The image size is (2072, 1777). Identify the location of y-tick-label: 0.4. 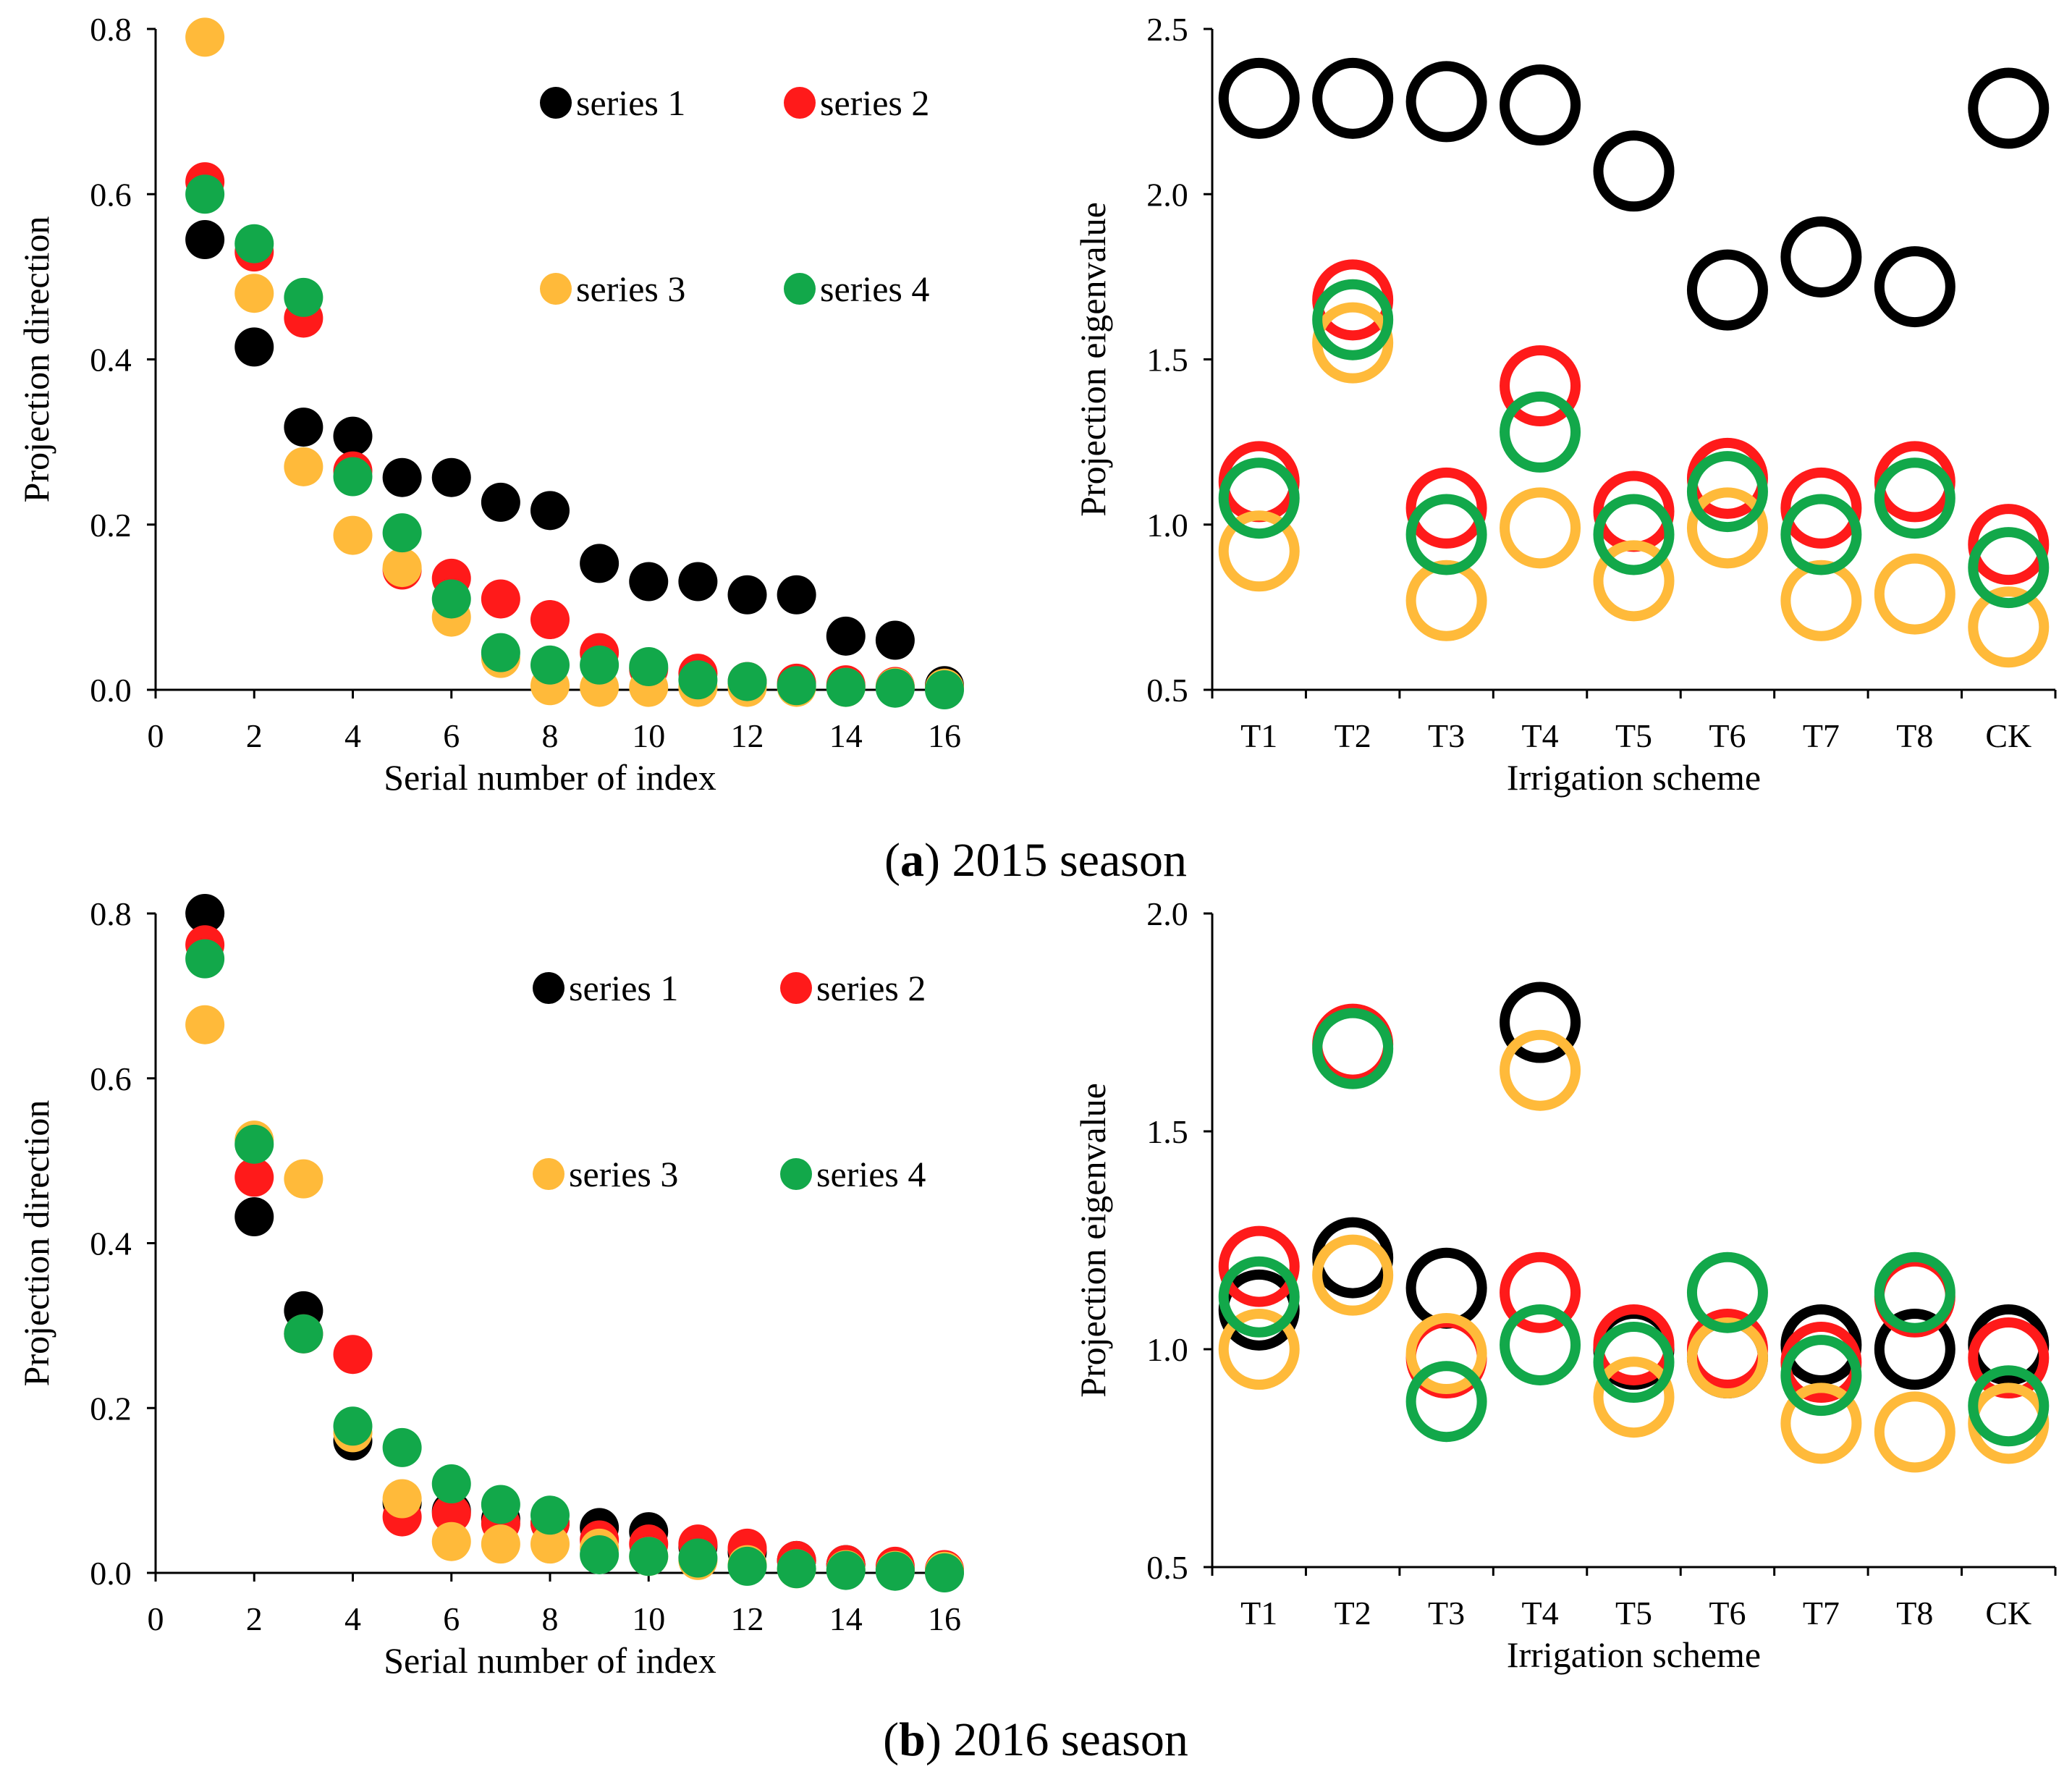
(111, 1243).